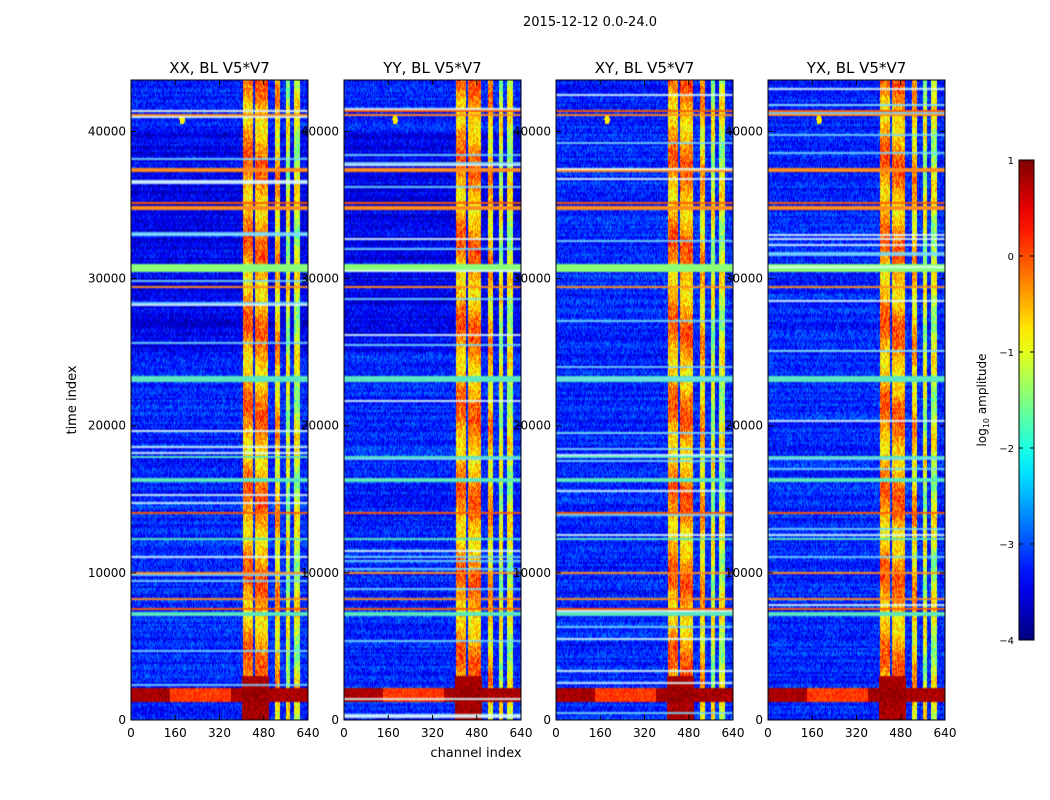 This screenshot has height=800, width=1050. I want to click on colorbar-tick-label: 1, so click(1011, 161).